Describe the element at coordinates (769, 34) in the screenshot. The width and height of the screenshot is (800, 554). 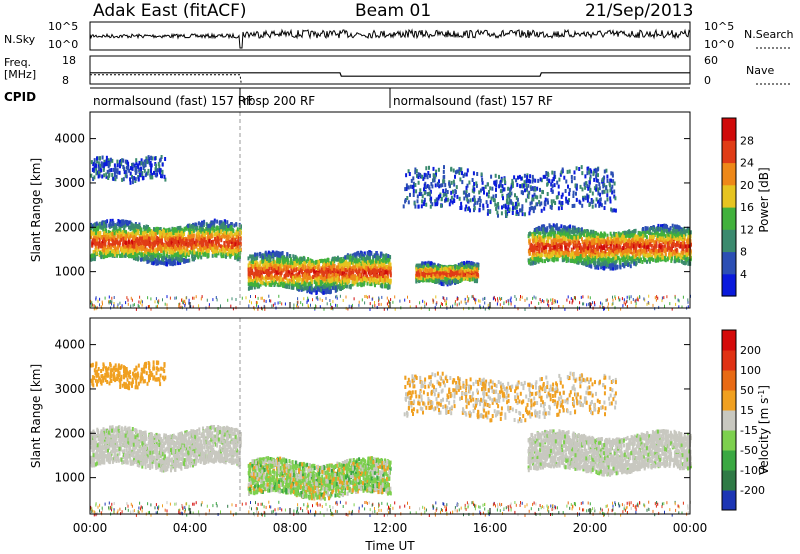
I see `nsearch-label: N.Search` at that location.